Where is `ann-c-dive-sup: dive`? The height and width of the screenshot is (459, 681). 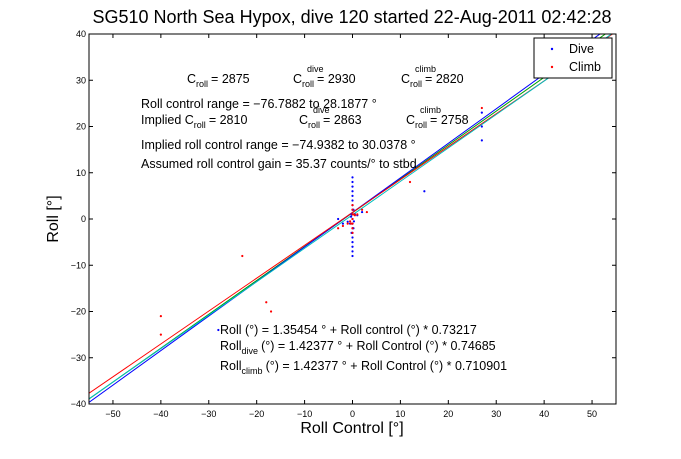 ann-c-dive-sup: dive is located at coordinates (315, 69).